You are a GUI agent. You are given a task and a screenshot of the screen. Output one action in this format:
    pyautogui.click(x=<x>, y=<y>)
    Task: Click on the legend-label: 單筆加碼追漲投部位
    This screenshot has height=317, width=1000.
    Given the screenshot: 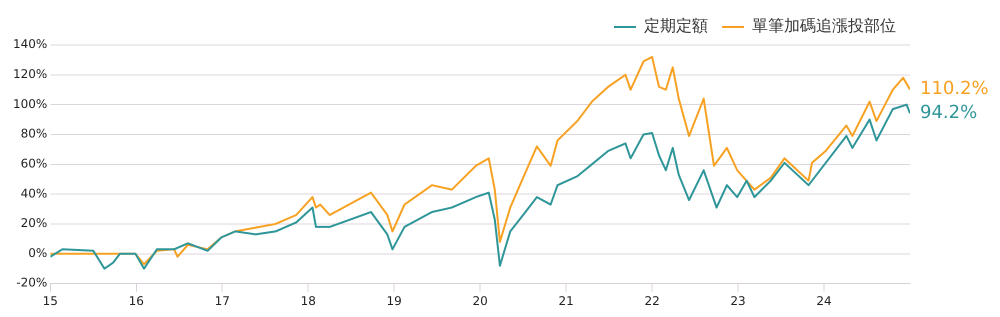 What is the action you would take?
    pyautogui.click(x=824, y=26)
    